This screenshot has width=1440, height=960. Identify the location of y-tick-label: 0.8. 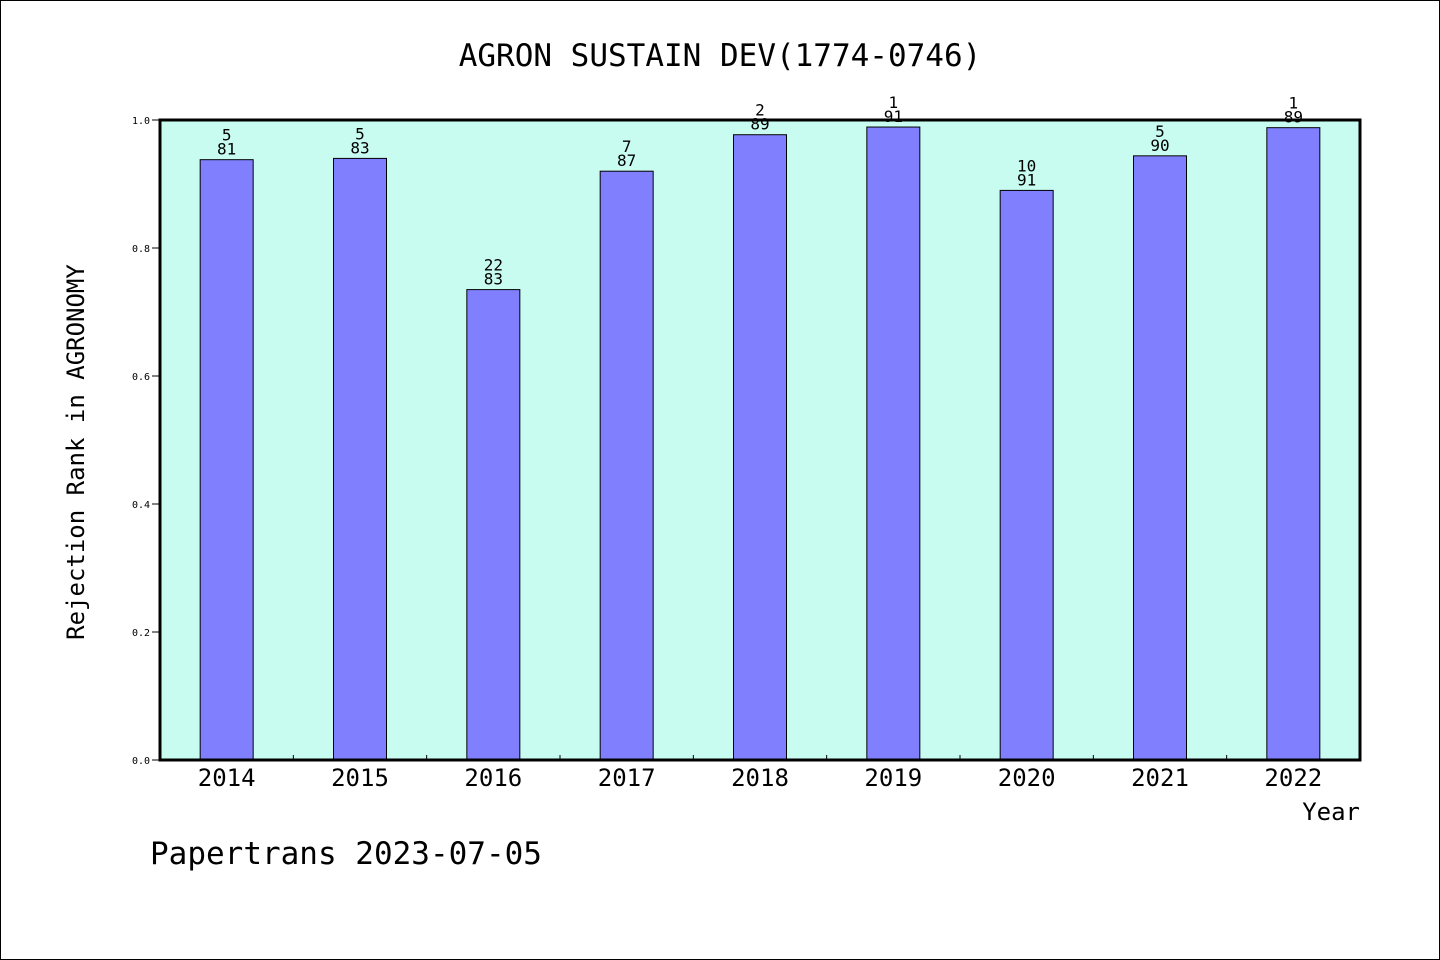
(141, 249).